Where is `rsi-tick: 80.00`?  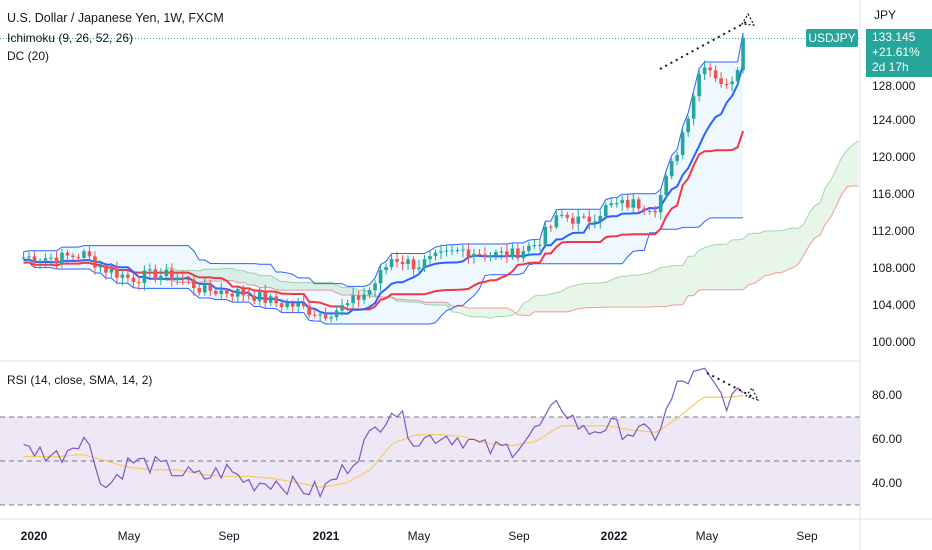
rsi-tick: 80.00 is located at coordinates (887, 395).